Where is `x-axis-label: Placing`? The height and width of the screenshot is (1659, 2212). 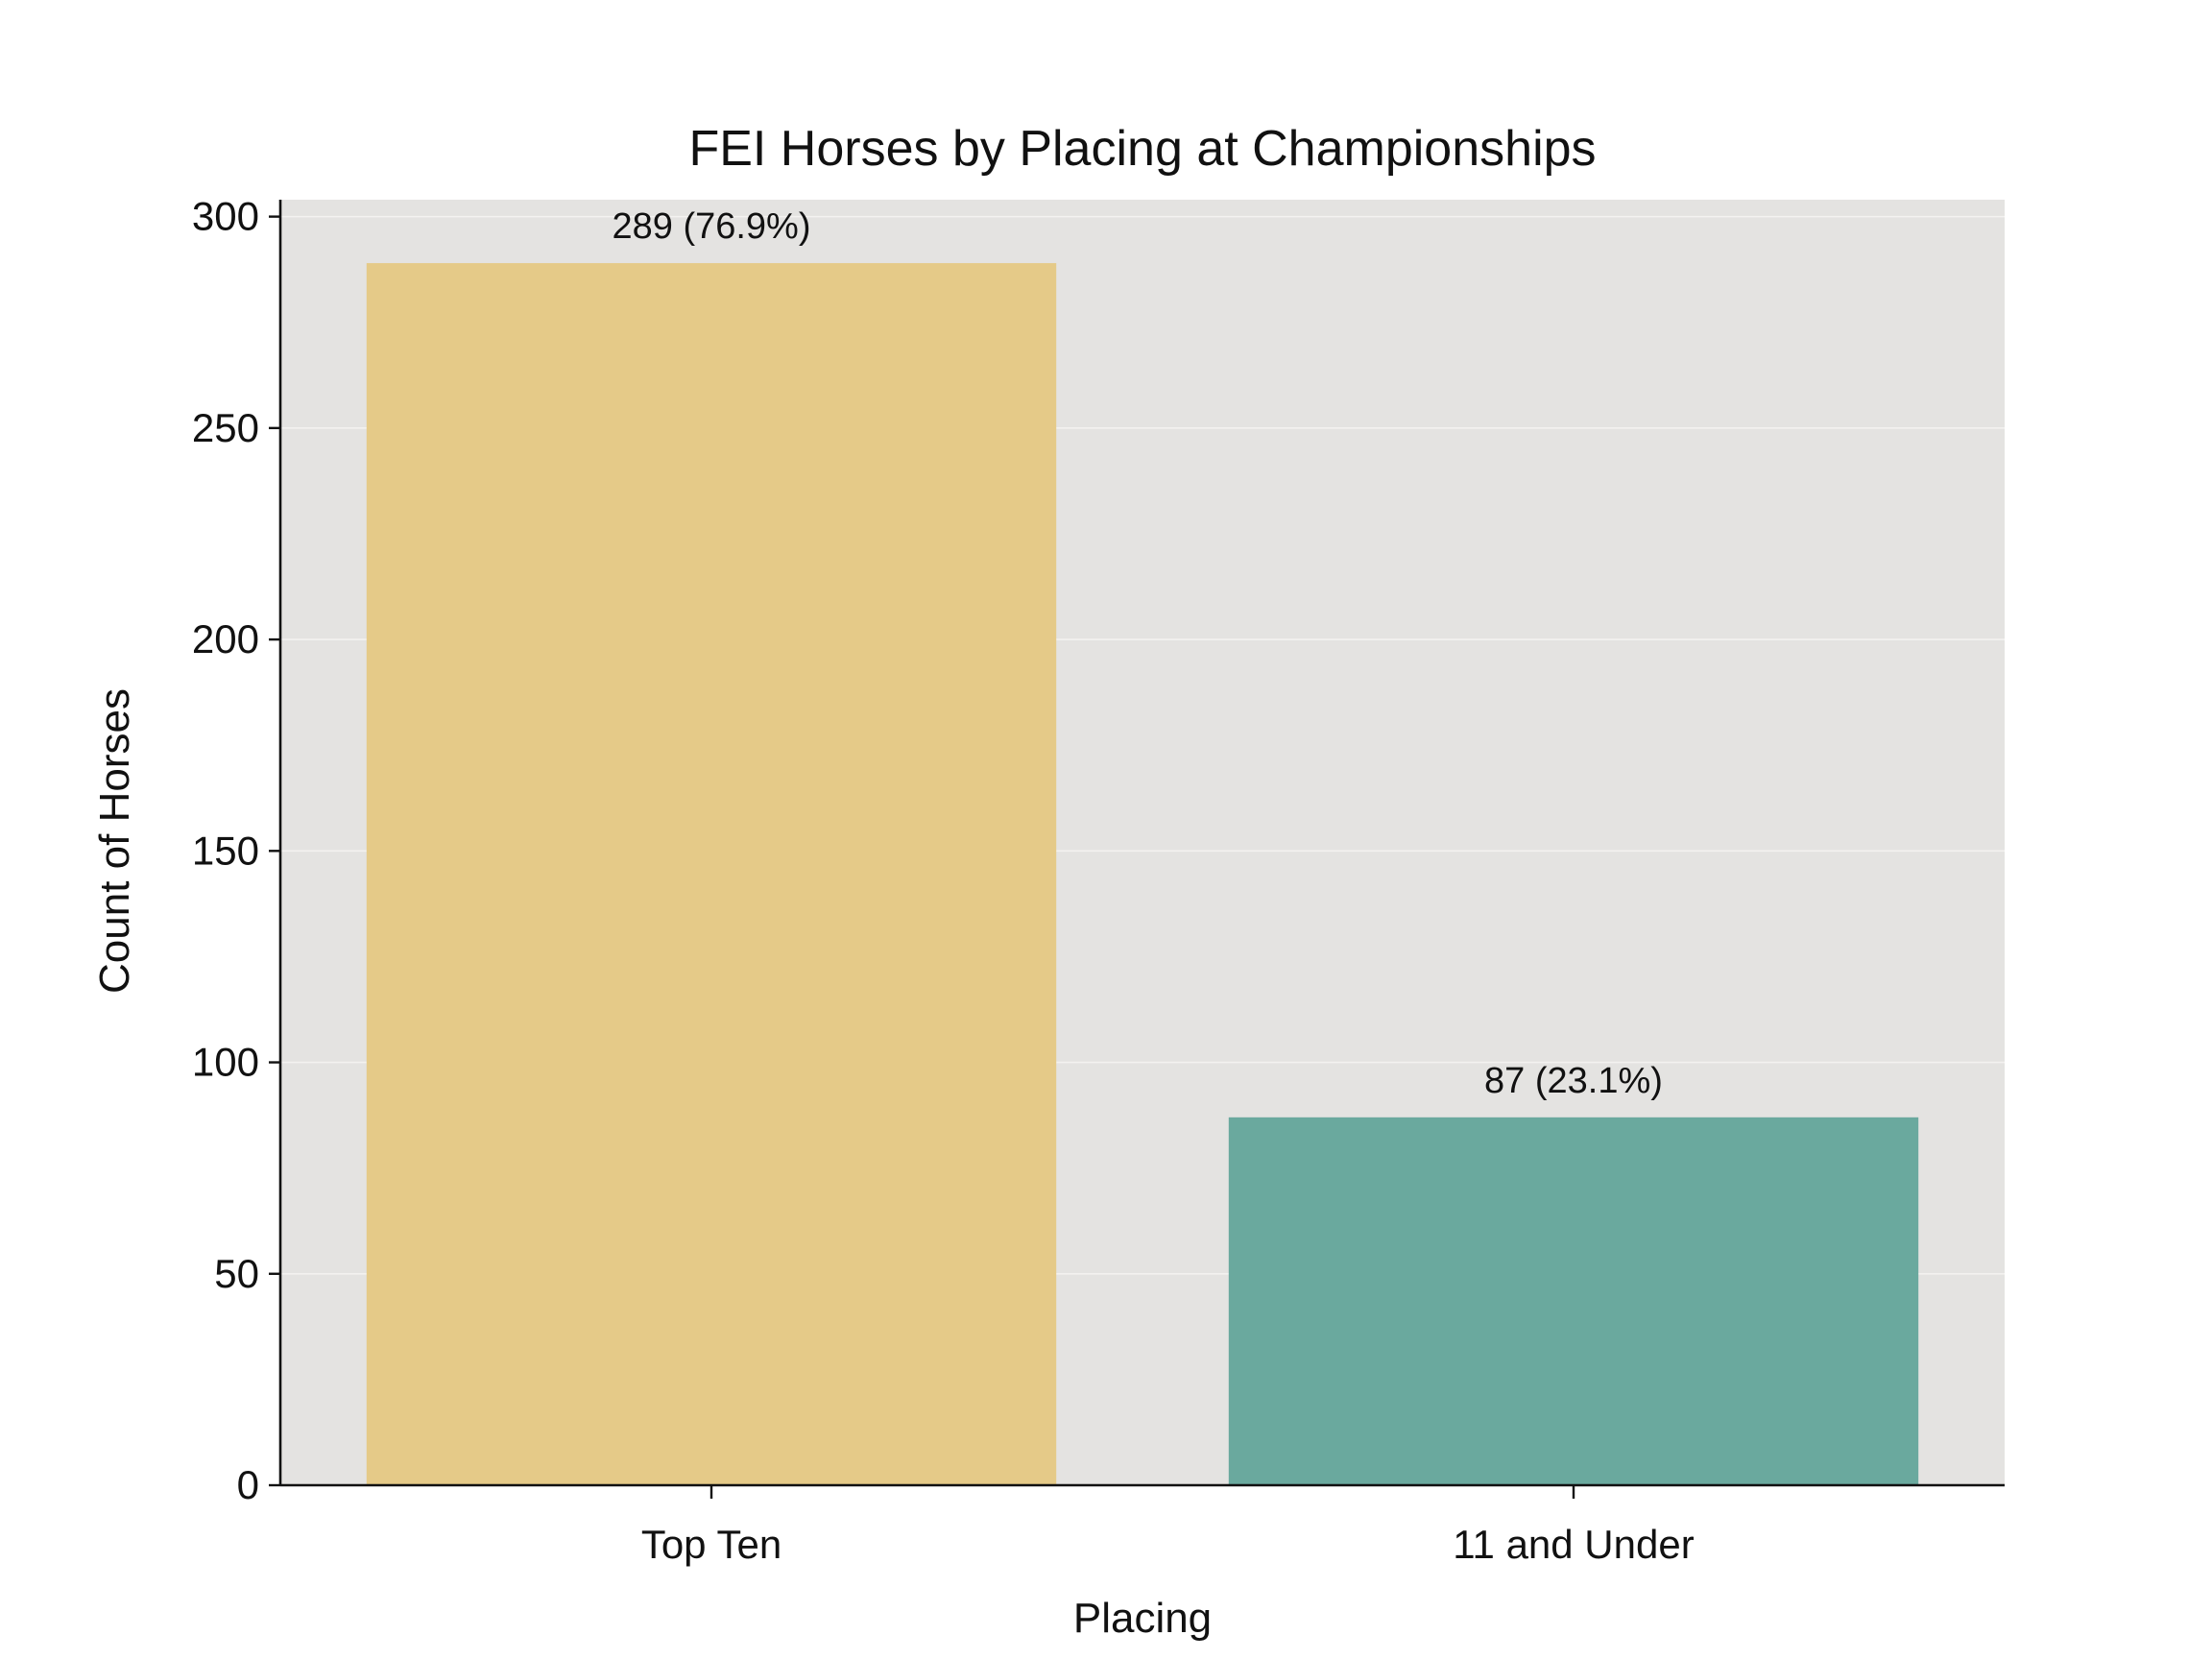 x-axis-label: Placing is located at coordinates (1142, 1618).